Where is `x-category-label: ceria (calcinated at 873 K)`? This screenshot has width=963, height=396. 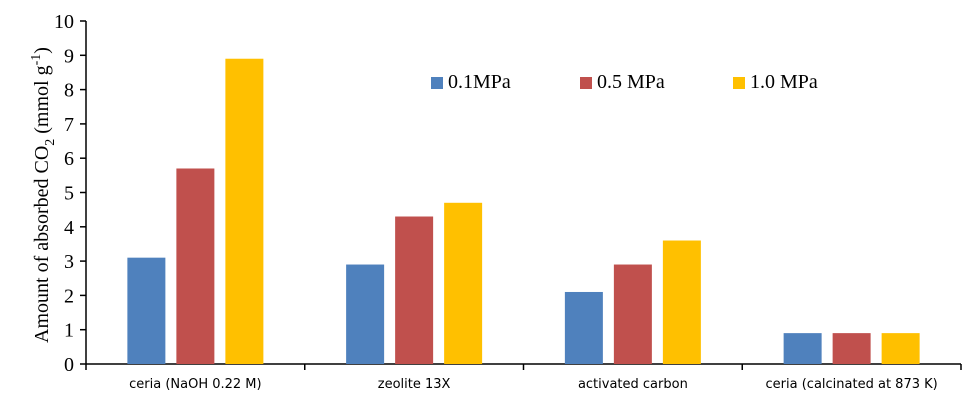
x-category-label: ceria (calcinated at 873 K) is located at coordinates (852, 384).